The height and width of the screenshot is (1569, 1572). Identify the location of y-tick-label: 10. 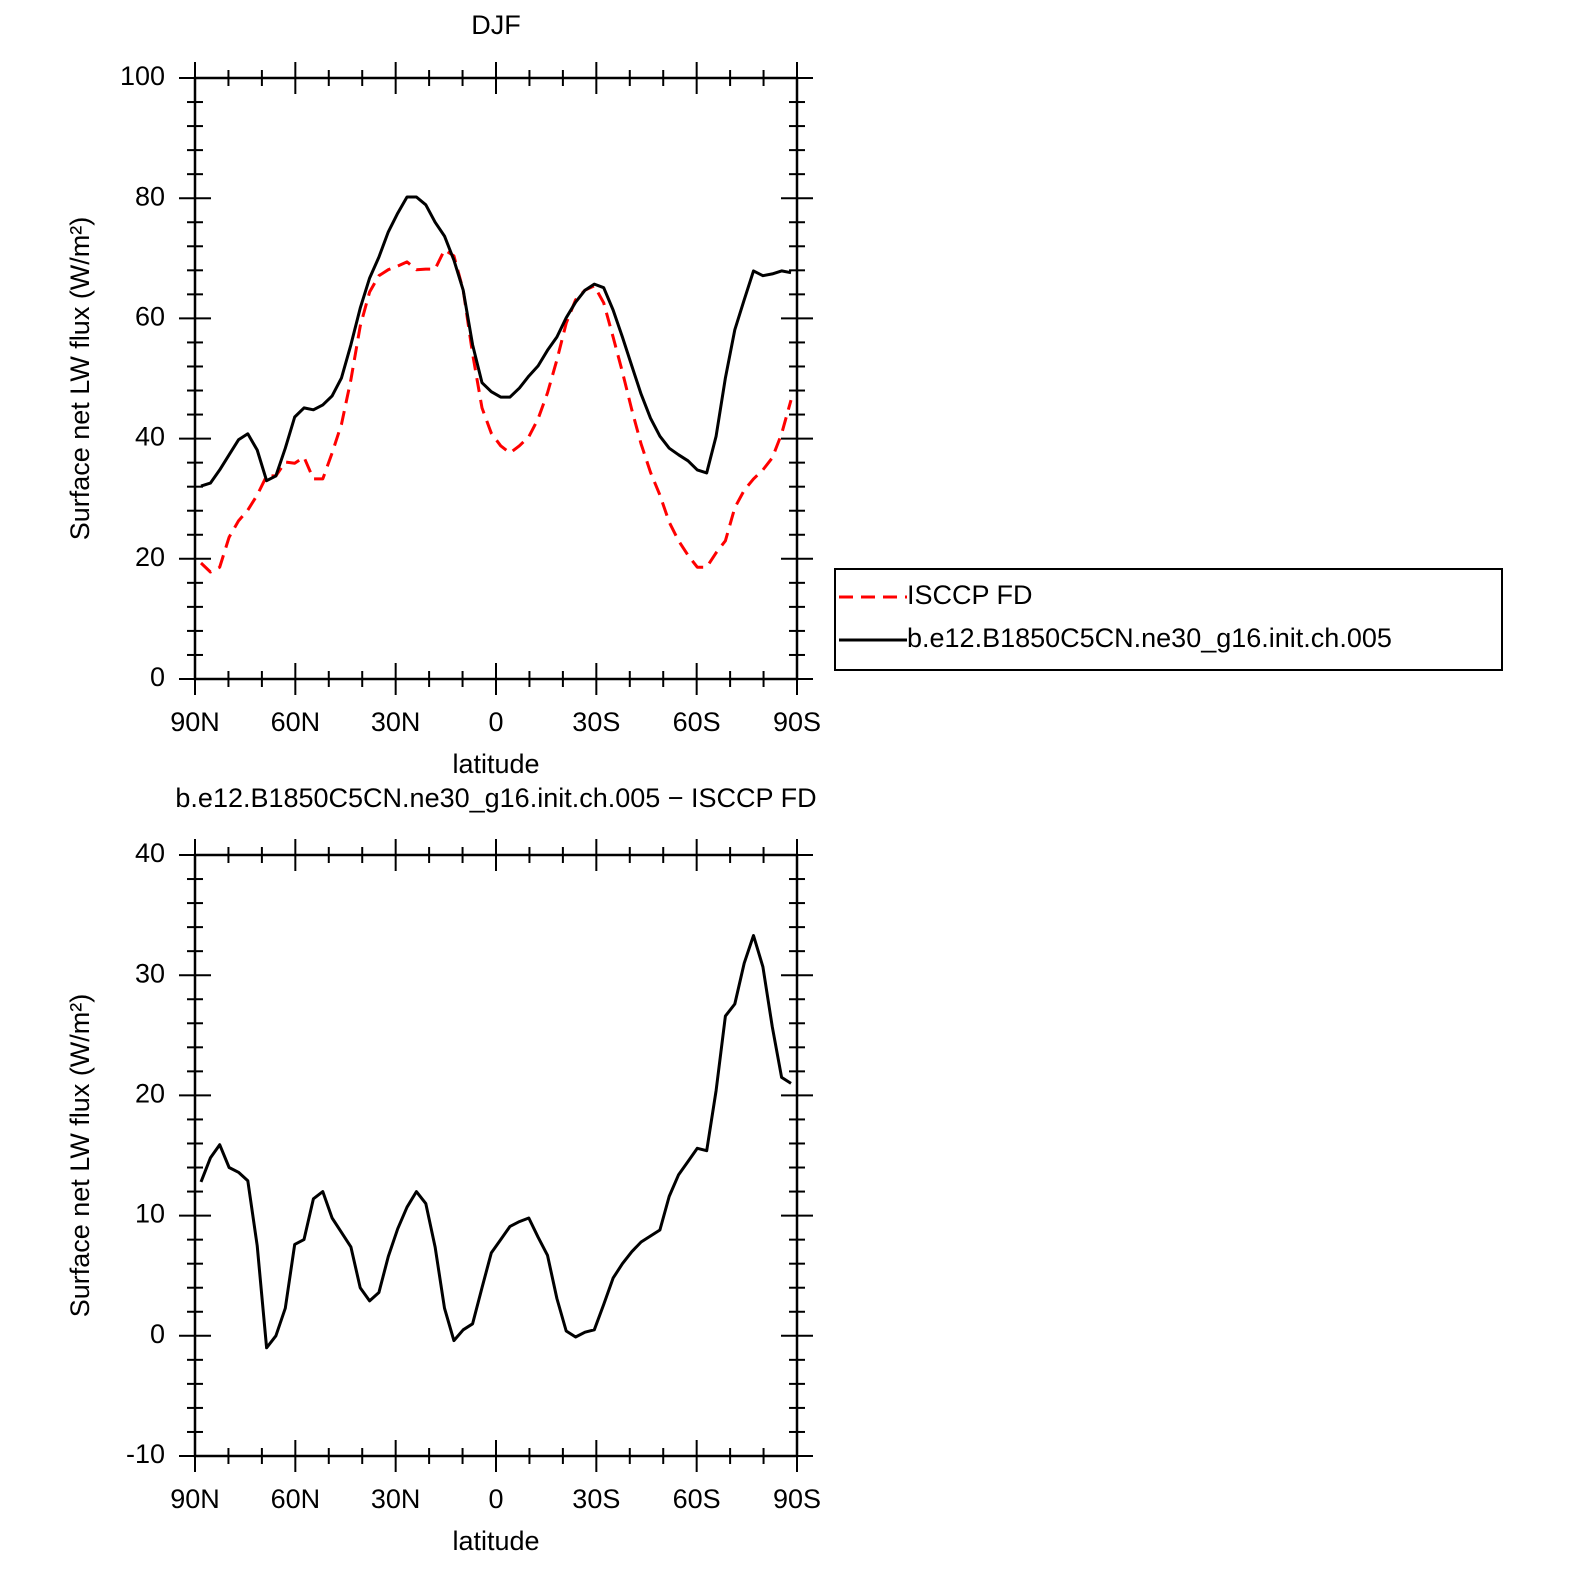
(150, 1214).